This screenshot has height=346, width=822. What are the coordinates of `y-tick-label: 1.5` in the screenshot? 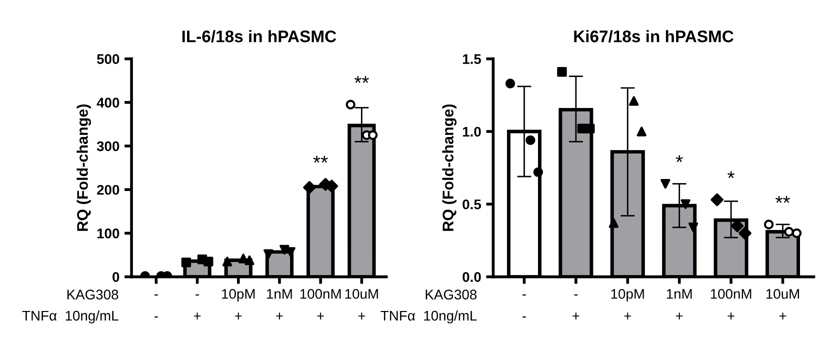 It's located at (472, 59).